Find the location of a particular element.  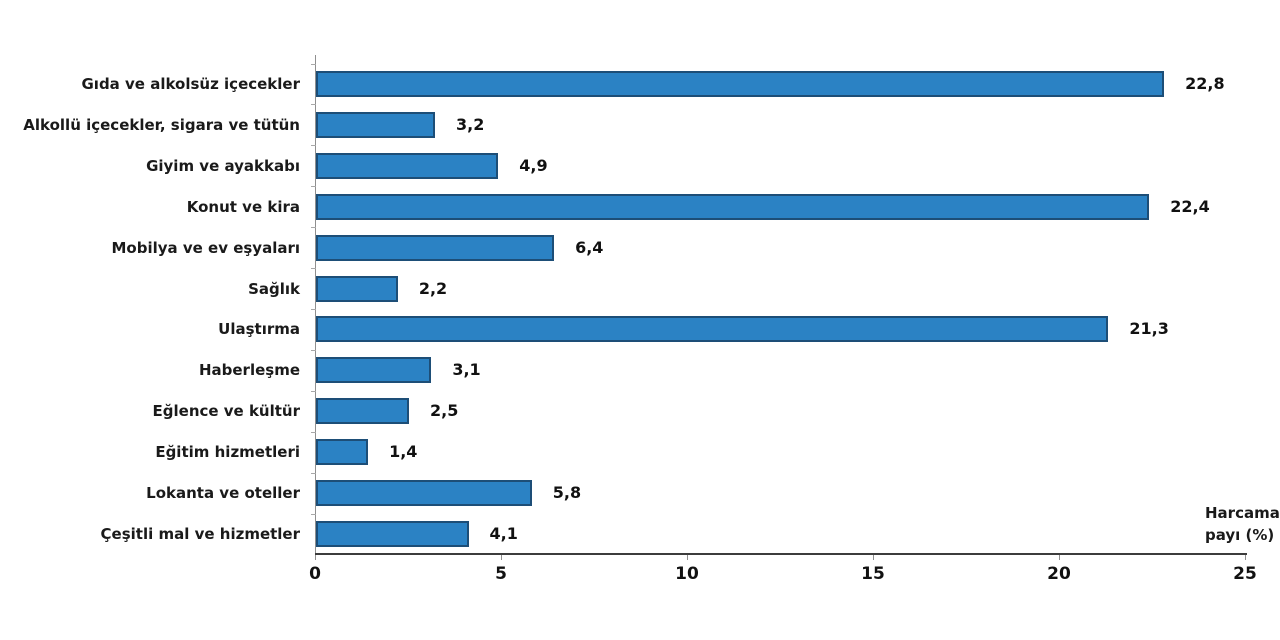

category-label-5: Sağlık is located at coordinates (274, 288).